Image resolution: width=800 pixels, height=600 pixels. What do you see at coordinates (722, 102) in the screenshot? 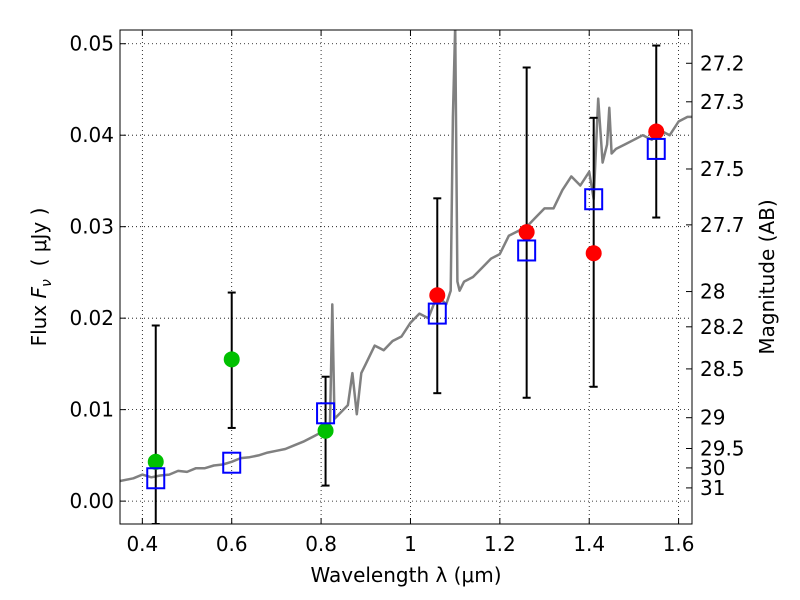
I see `y2-tick-label: 27.3` at bounding box center [722, 102].